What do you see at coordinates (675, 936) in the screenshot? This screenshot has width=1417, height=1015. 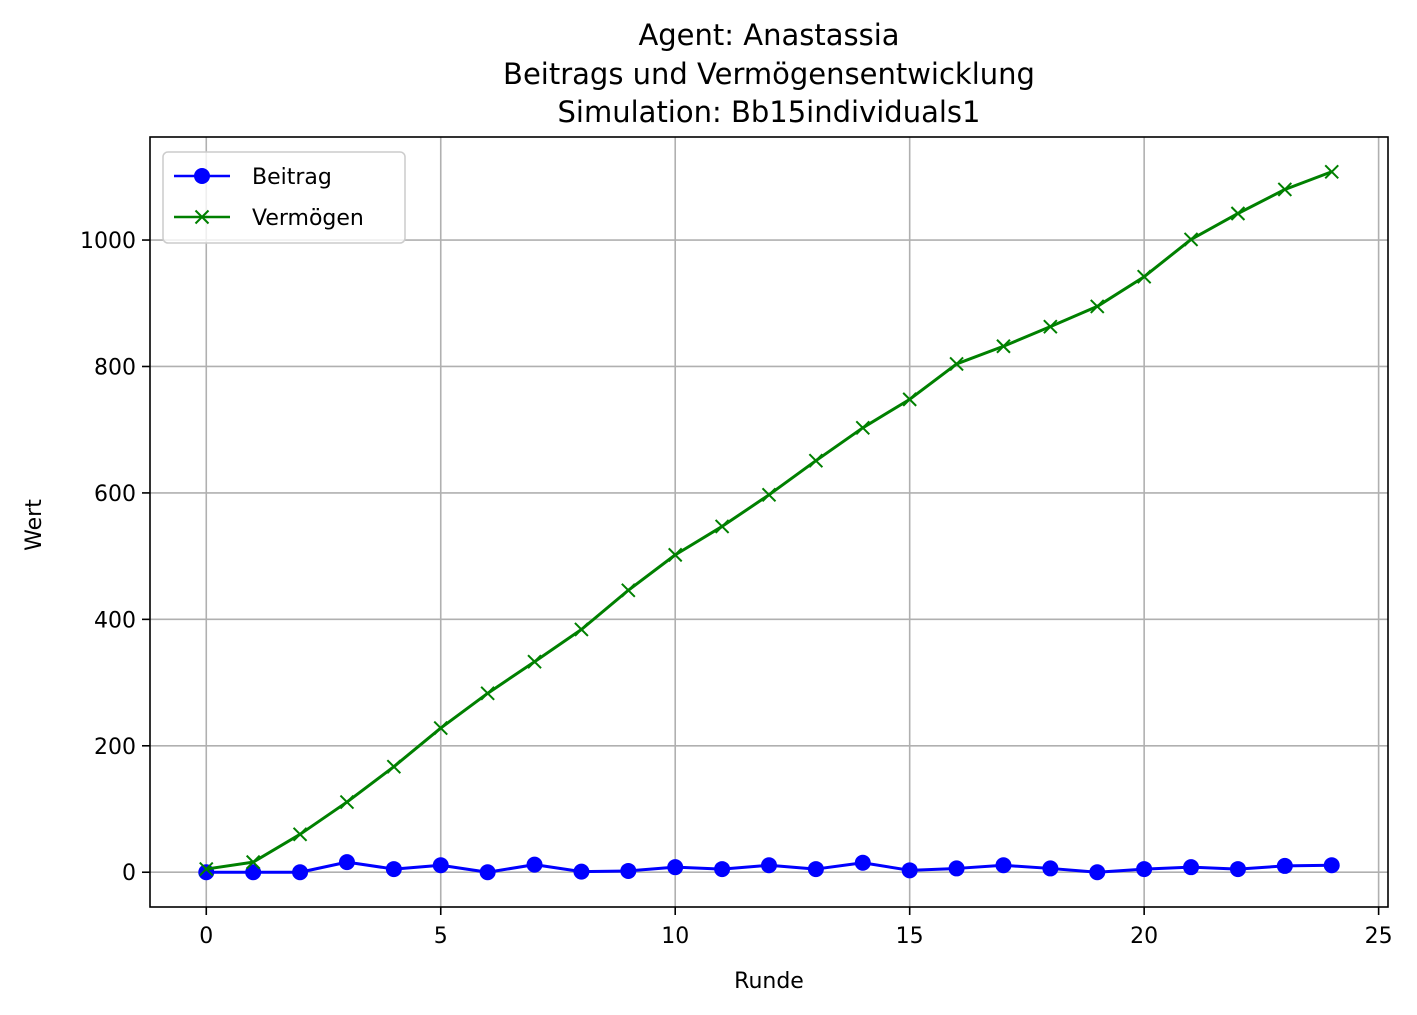 I see `x-tick-label: 10` at bounding box center [675, 936].